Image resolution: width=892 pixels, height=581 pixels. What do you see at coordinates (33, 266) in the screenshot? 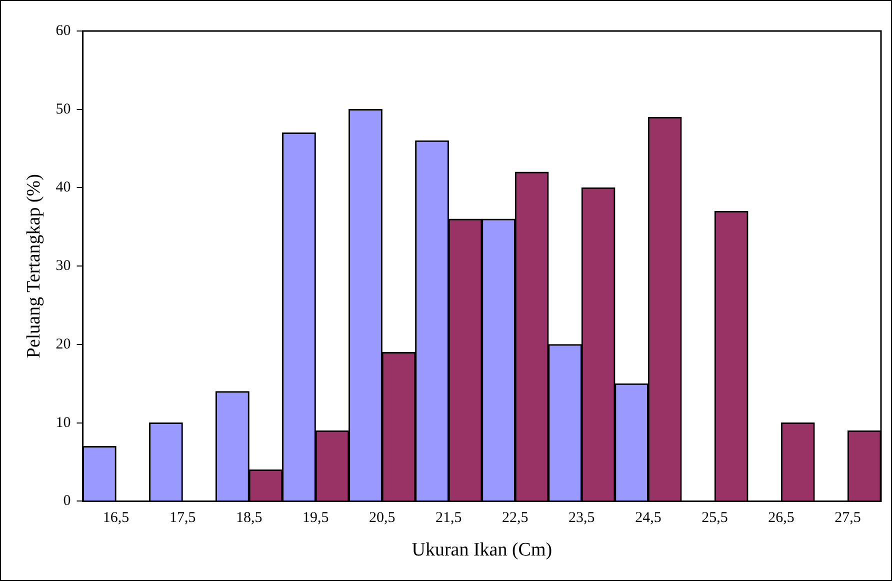
I see `y-axis-title: Peluang Tertangkap (%)` at bounding box center [33, 266].